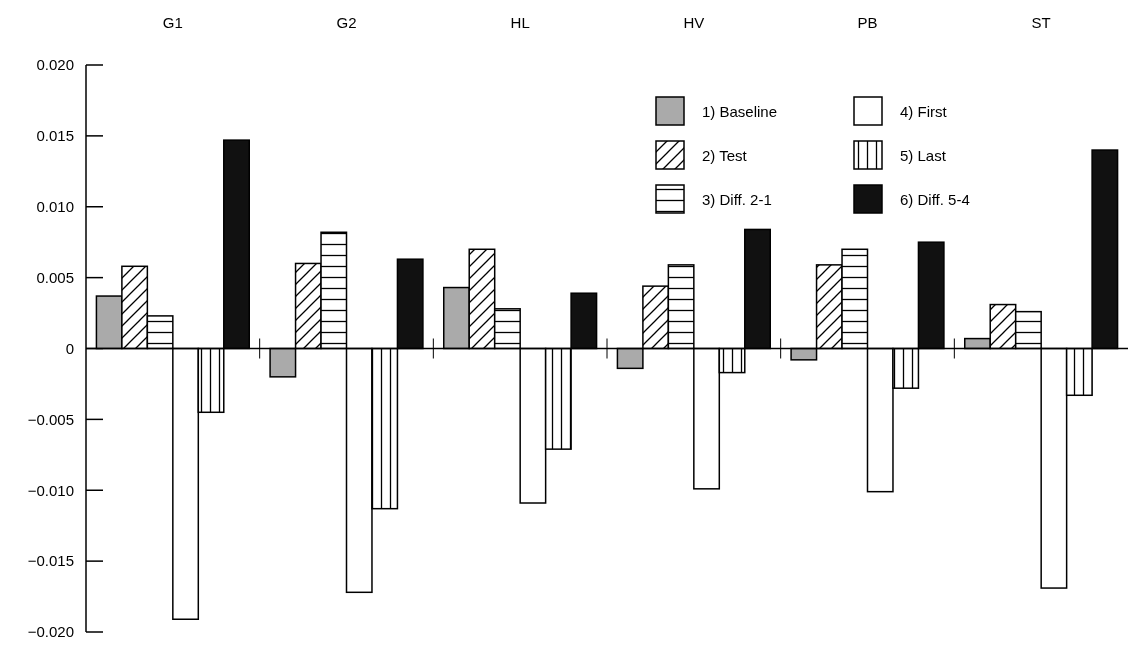 The height and width of the screenshot is (648, 1136). What do you see at coordinates (737, 200) in the screenshot?
I see `legend-label: 3) Diff. 2-1` at bounding box center [737, 200].